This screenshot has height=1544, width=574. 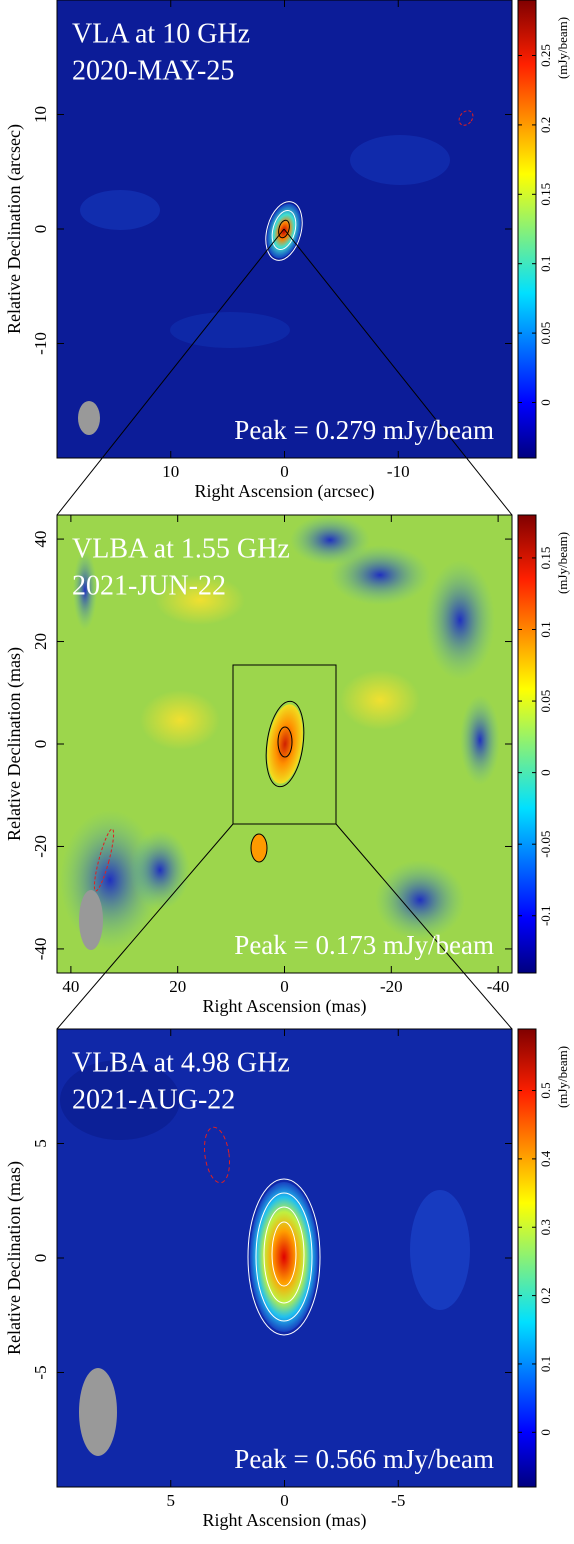 What do you see at coordinates (153, 70) in the screenshot?
I see `map-date: 2020-MAY-25` at bounding box center [153, 70].